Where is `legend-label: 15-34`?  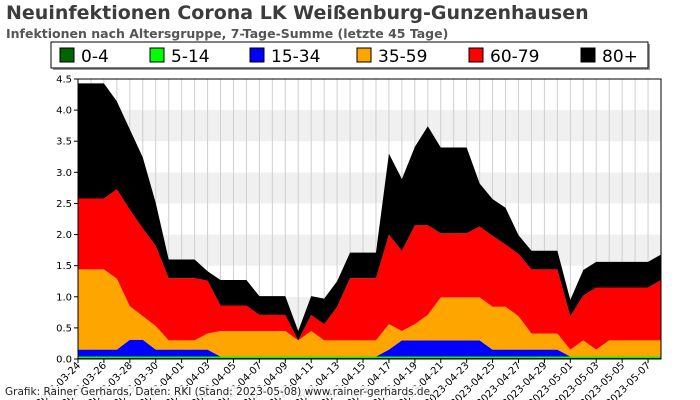
legend-label: 15-34 is located at coordinates (295, 57).